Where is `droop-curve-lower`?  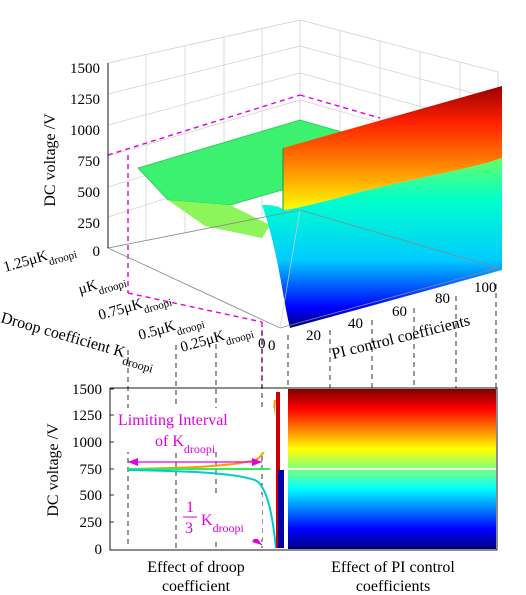 droop-curve-lower is located at coordinates (202, 509).